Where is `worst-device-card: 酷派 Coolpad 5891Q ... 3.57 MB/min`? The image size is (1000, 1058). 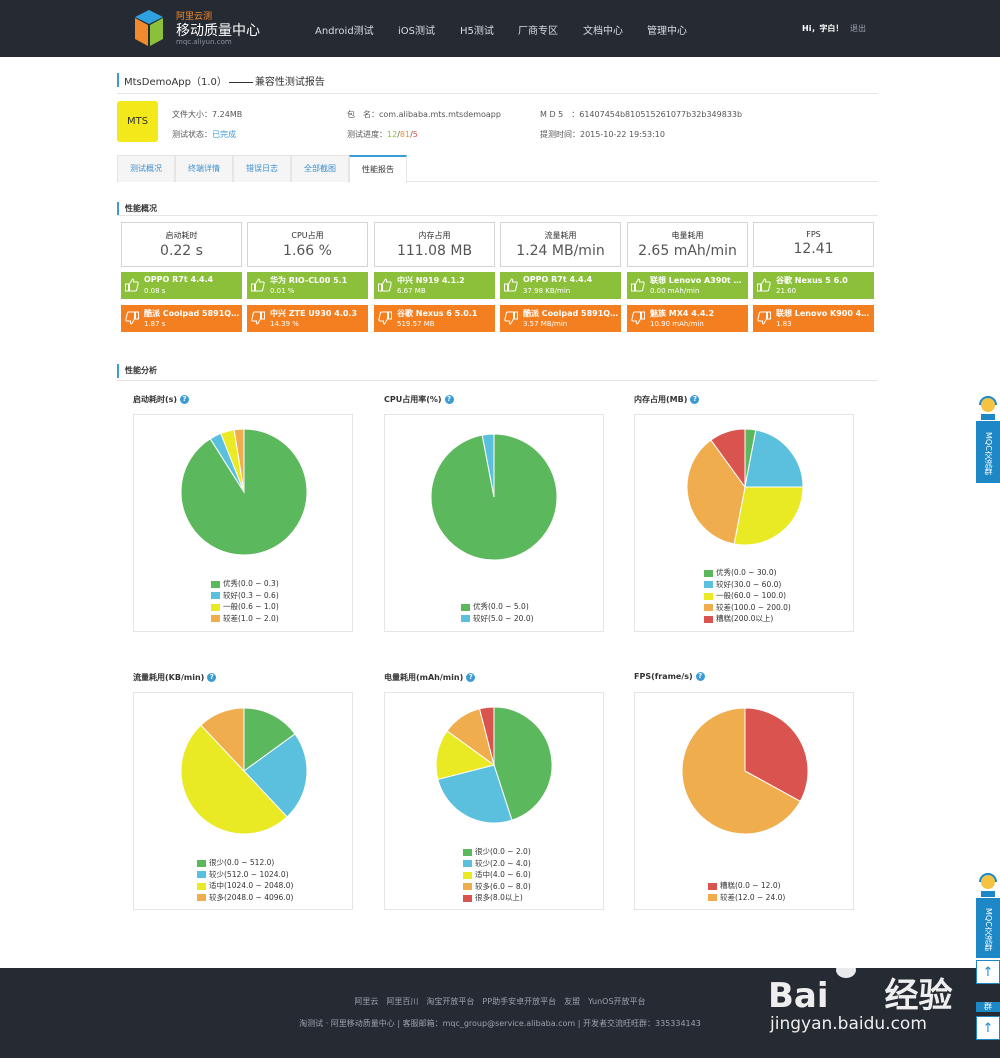
worst-device-card: 酷派 Coolpad 5891Q ... 3.57 MB/min is located at coordinates (560, 318).